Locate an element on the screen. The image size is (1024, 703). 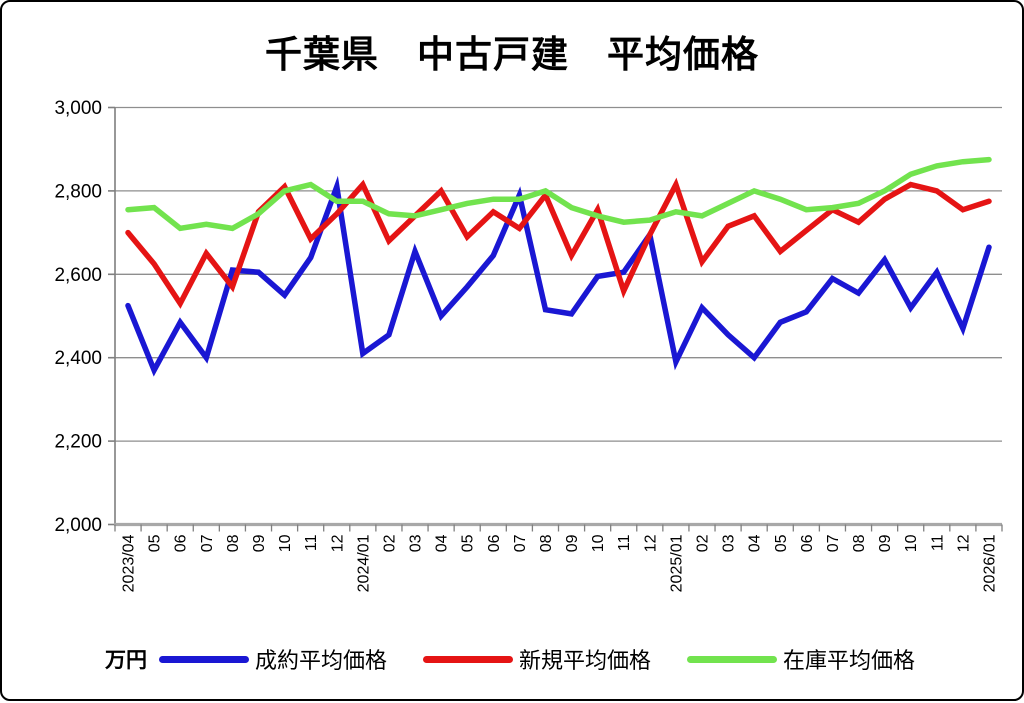
legend-swatch-new-listing-line is located at coordinates (468, 659).